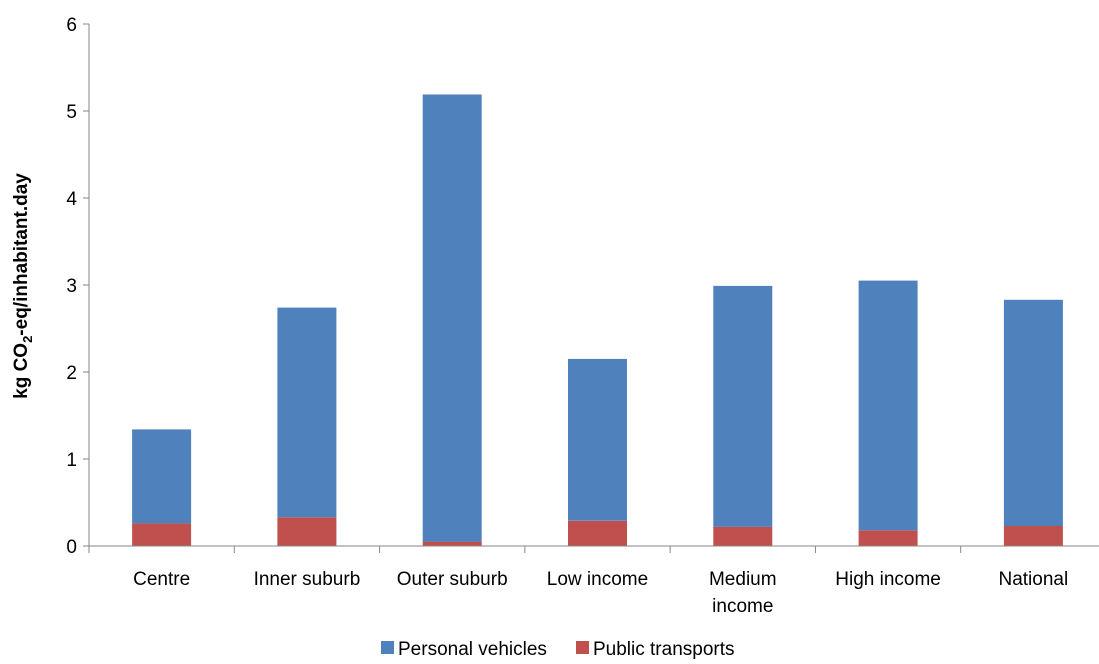  What do you see at coordinates (472, 649) in the screenshot?
I see `legend-label: Personal vehicles` at bounding box center [472, 649].